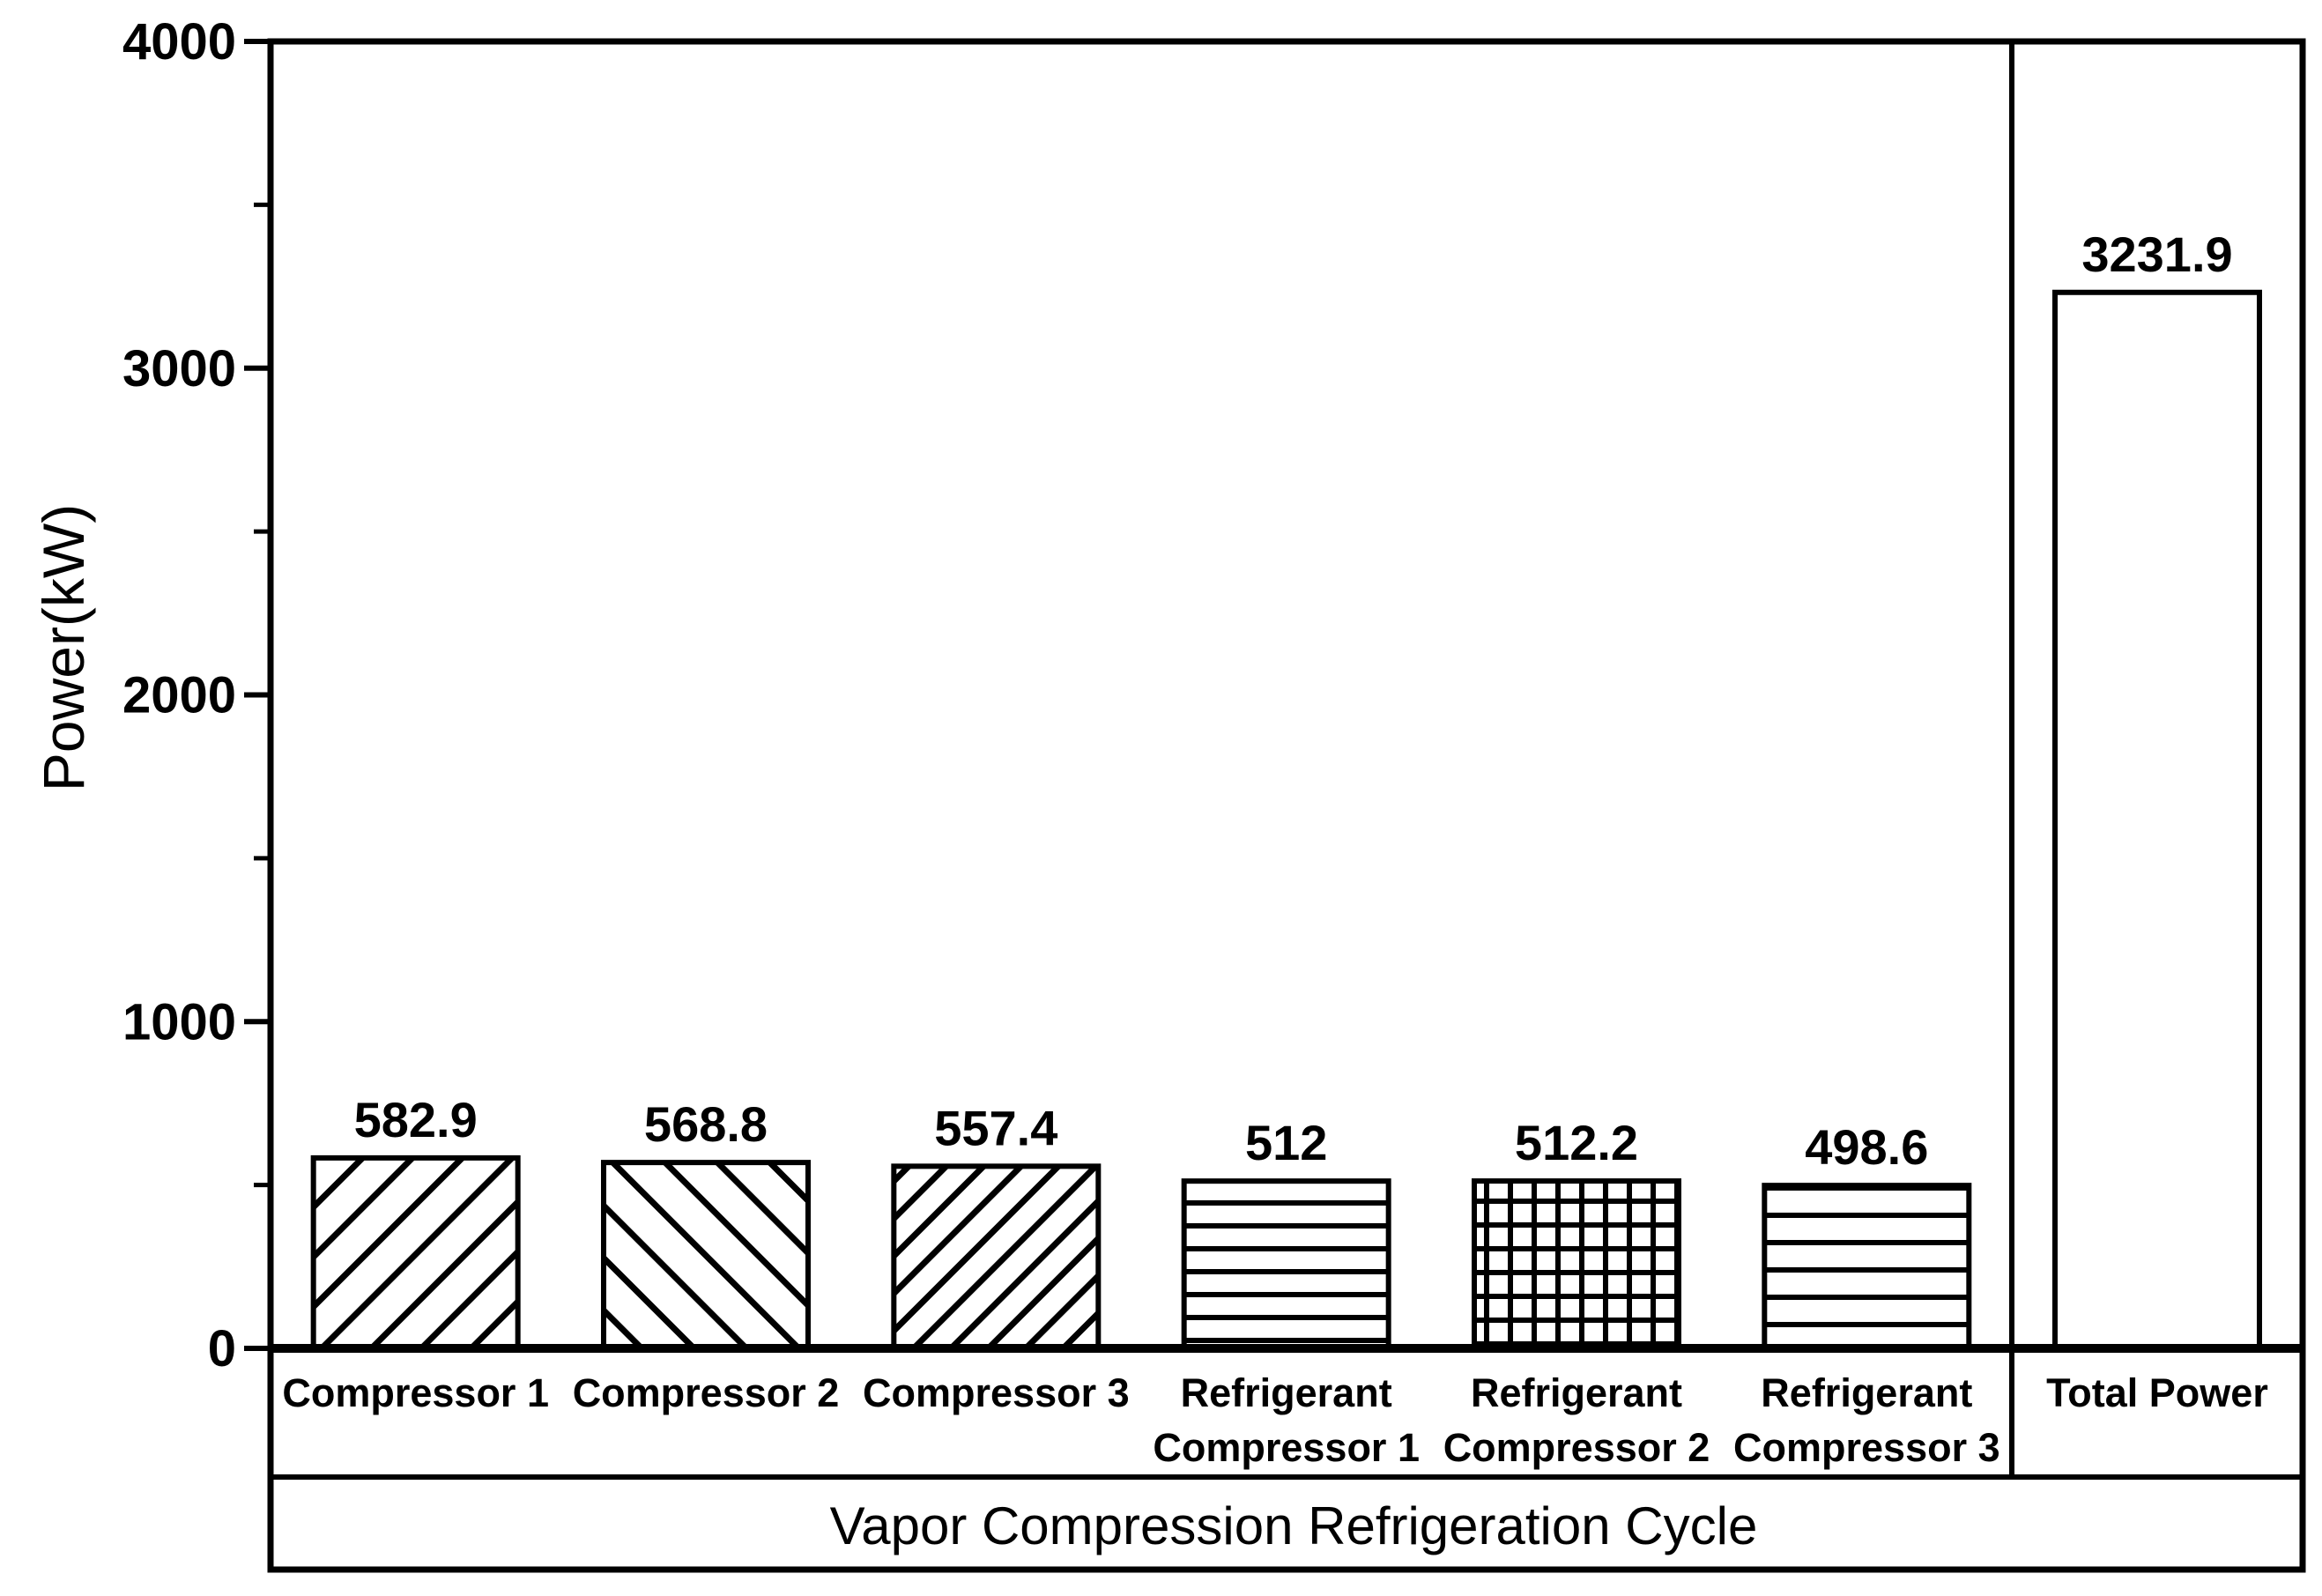 This screenshot has width=2322, height=1596. Describe the element at coordinates (1866, 1392) in the screenshot. I see `category-label-refrigerant-compressor-3: Refrigerant` at that location.